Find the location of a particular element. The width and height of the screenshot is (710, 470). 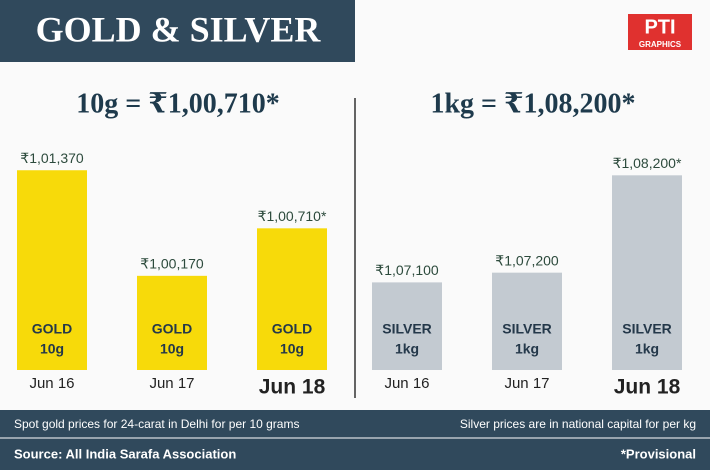

value-label: ₹1,01,370 is located at coordinates (52, 158).